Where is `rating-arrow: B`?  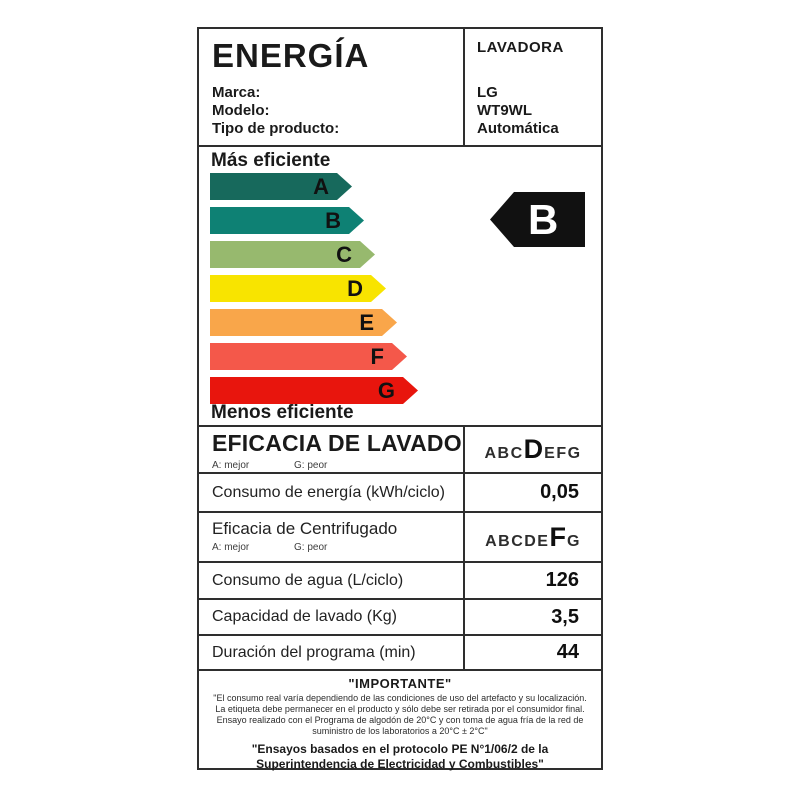 rating-arrow: B is located at coordinates (537, 219).